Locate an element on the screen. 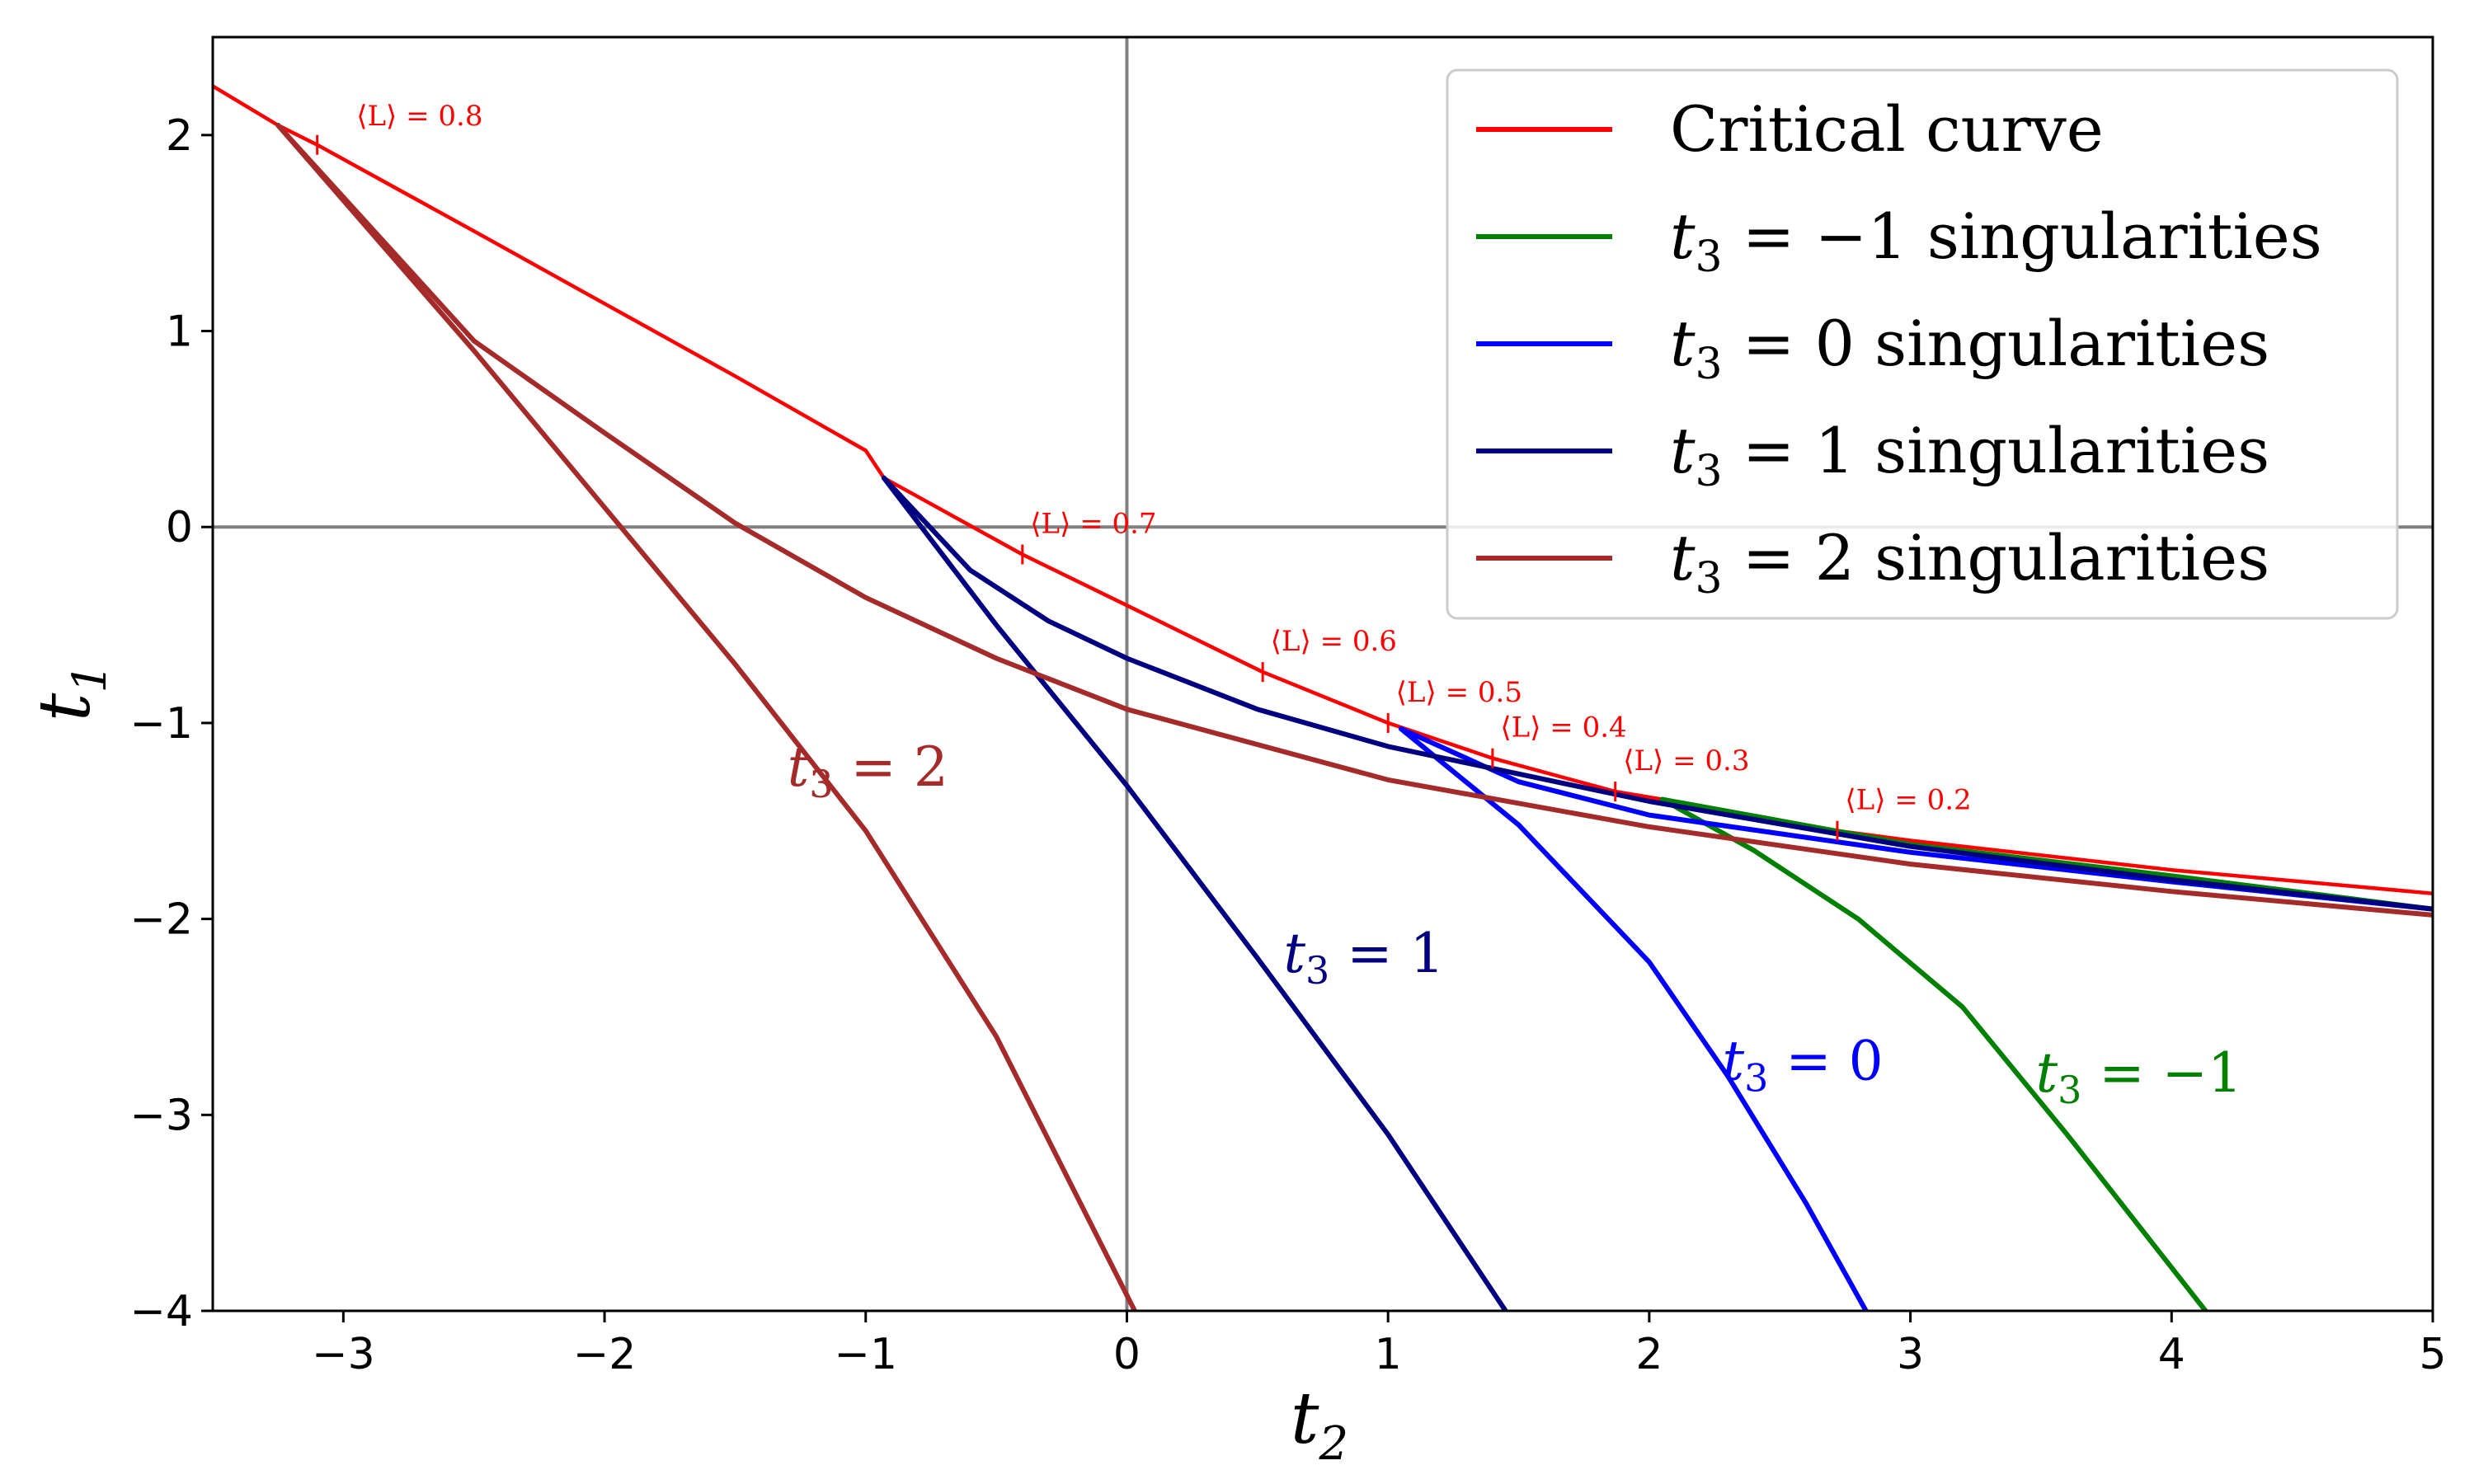  y-tick-label-0: 2 is located at coordinates (179, 136).